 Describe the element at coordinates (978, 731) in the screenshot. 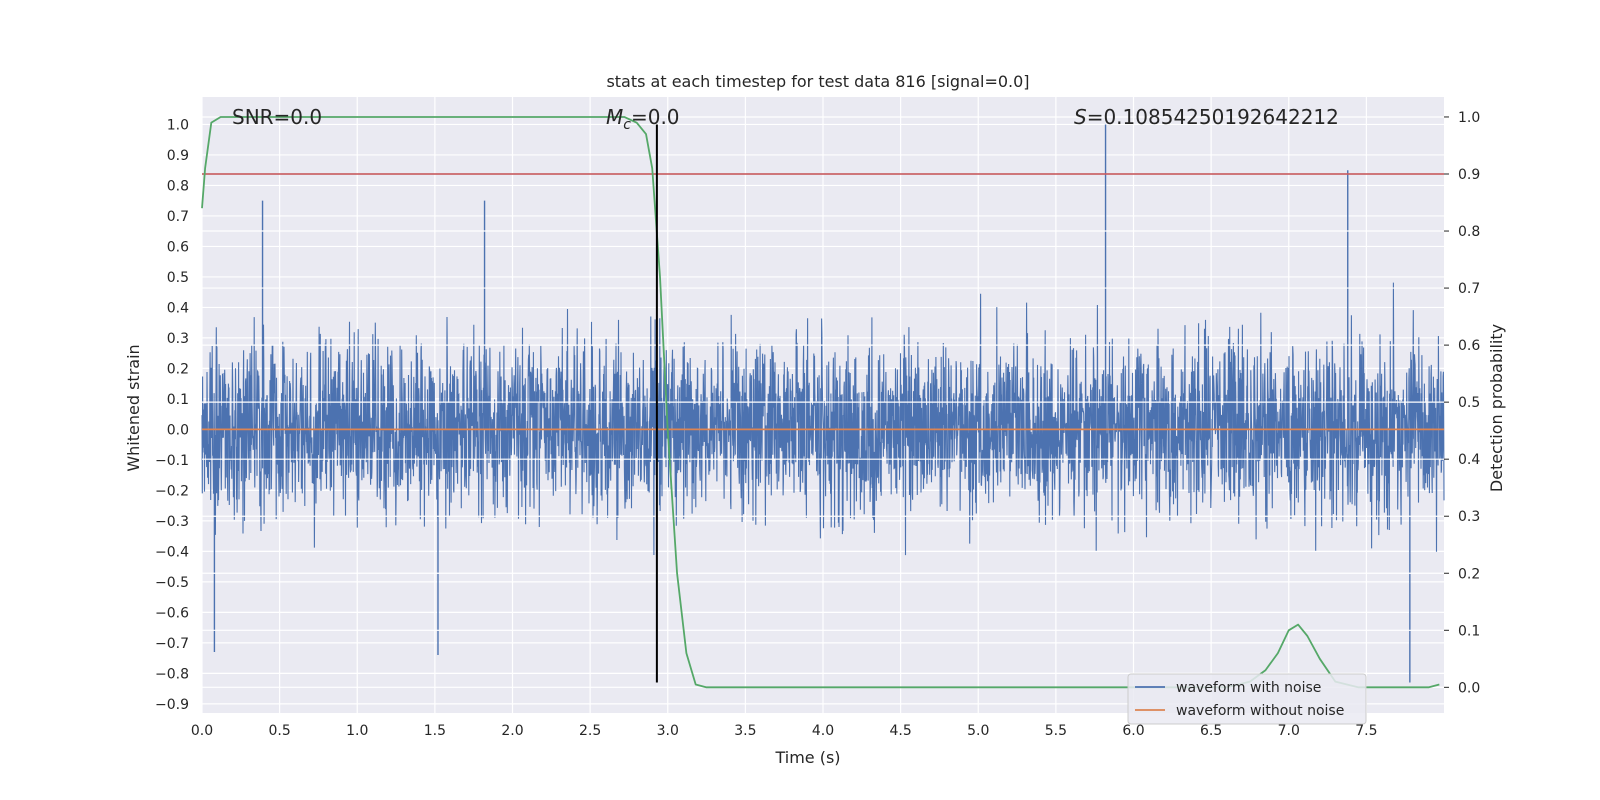

I see `x-tick-label: 5.0` at that location.